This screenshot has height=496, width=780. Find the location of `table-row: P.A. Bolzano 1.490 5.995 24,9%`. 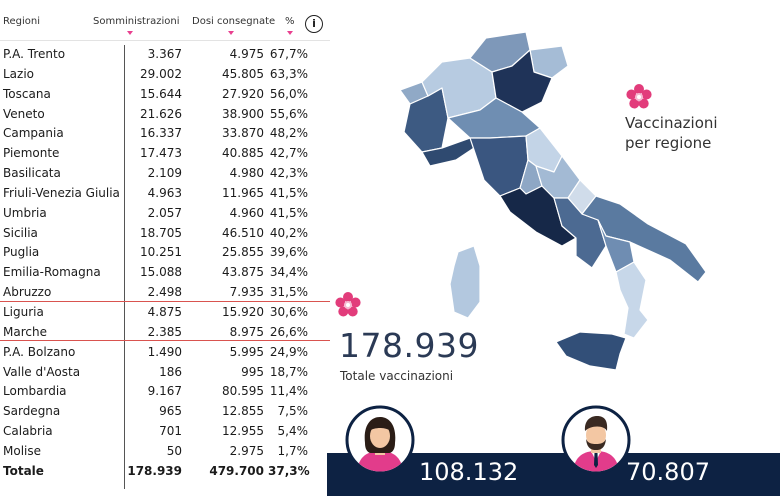

table-row: P.A. Bolzano 1.490 5.995 24,9% is located at coordinates (165, 353).